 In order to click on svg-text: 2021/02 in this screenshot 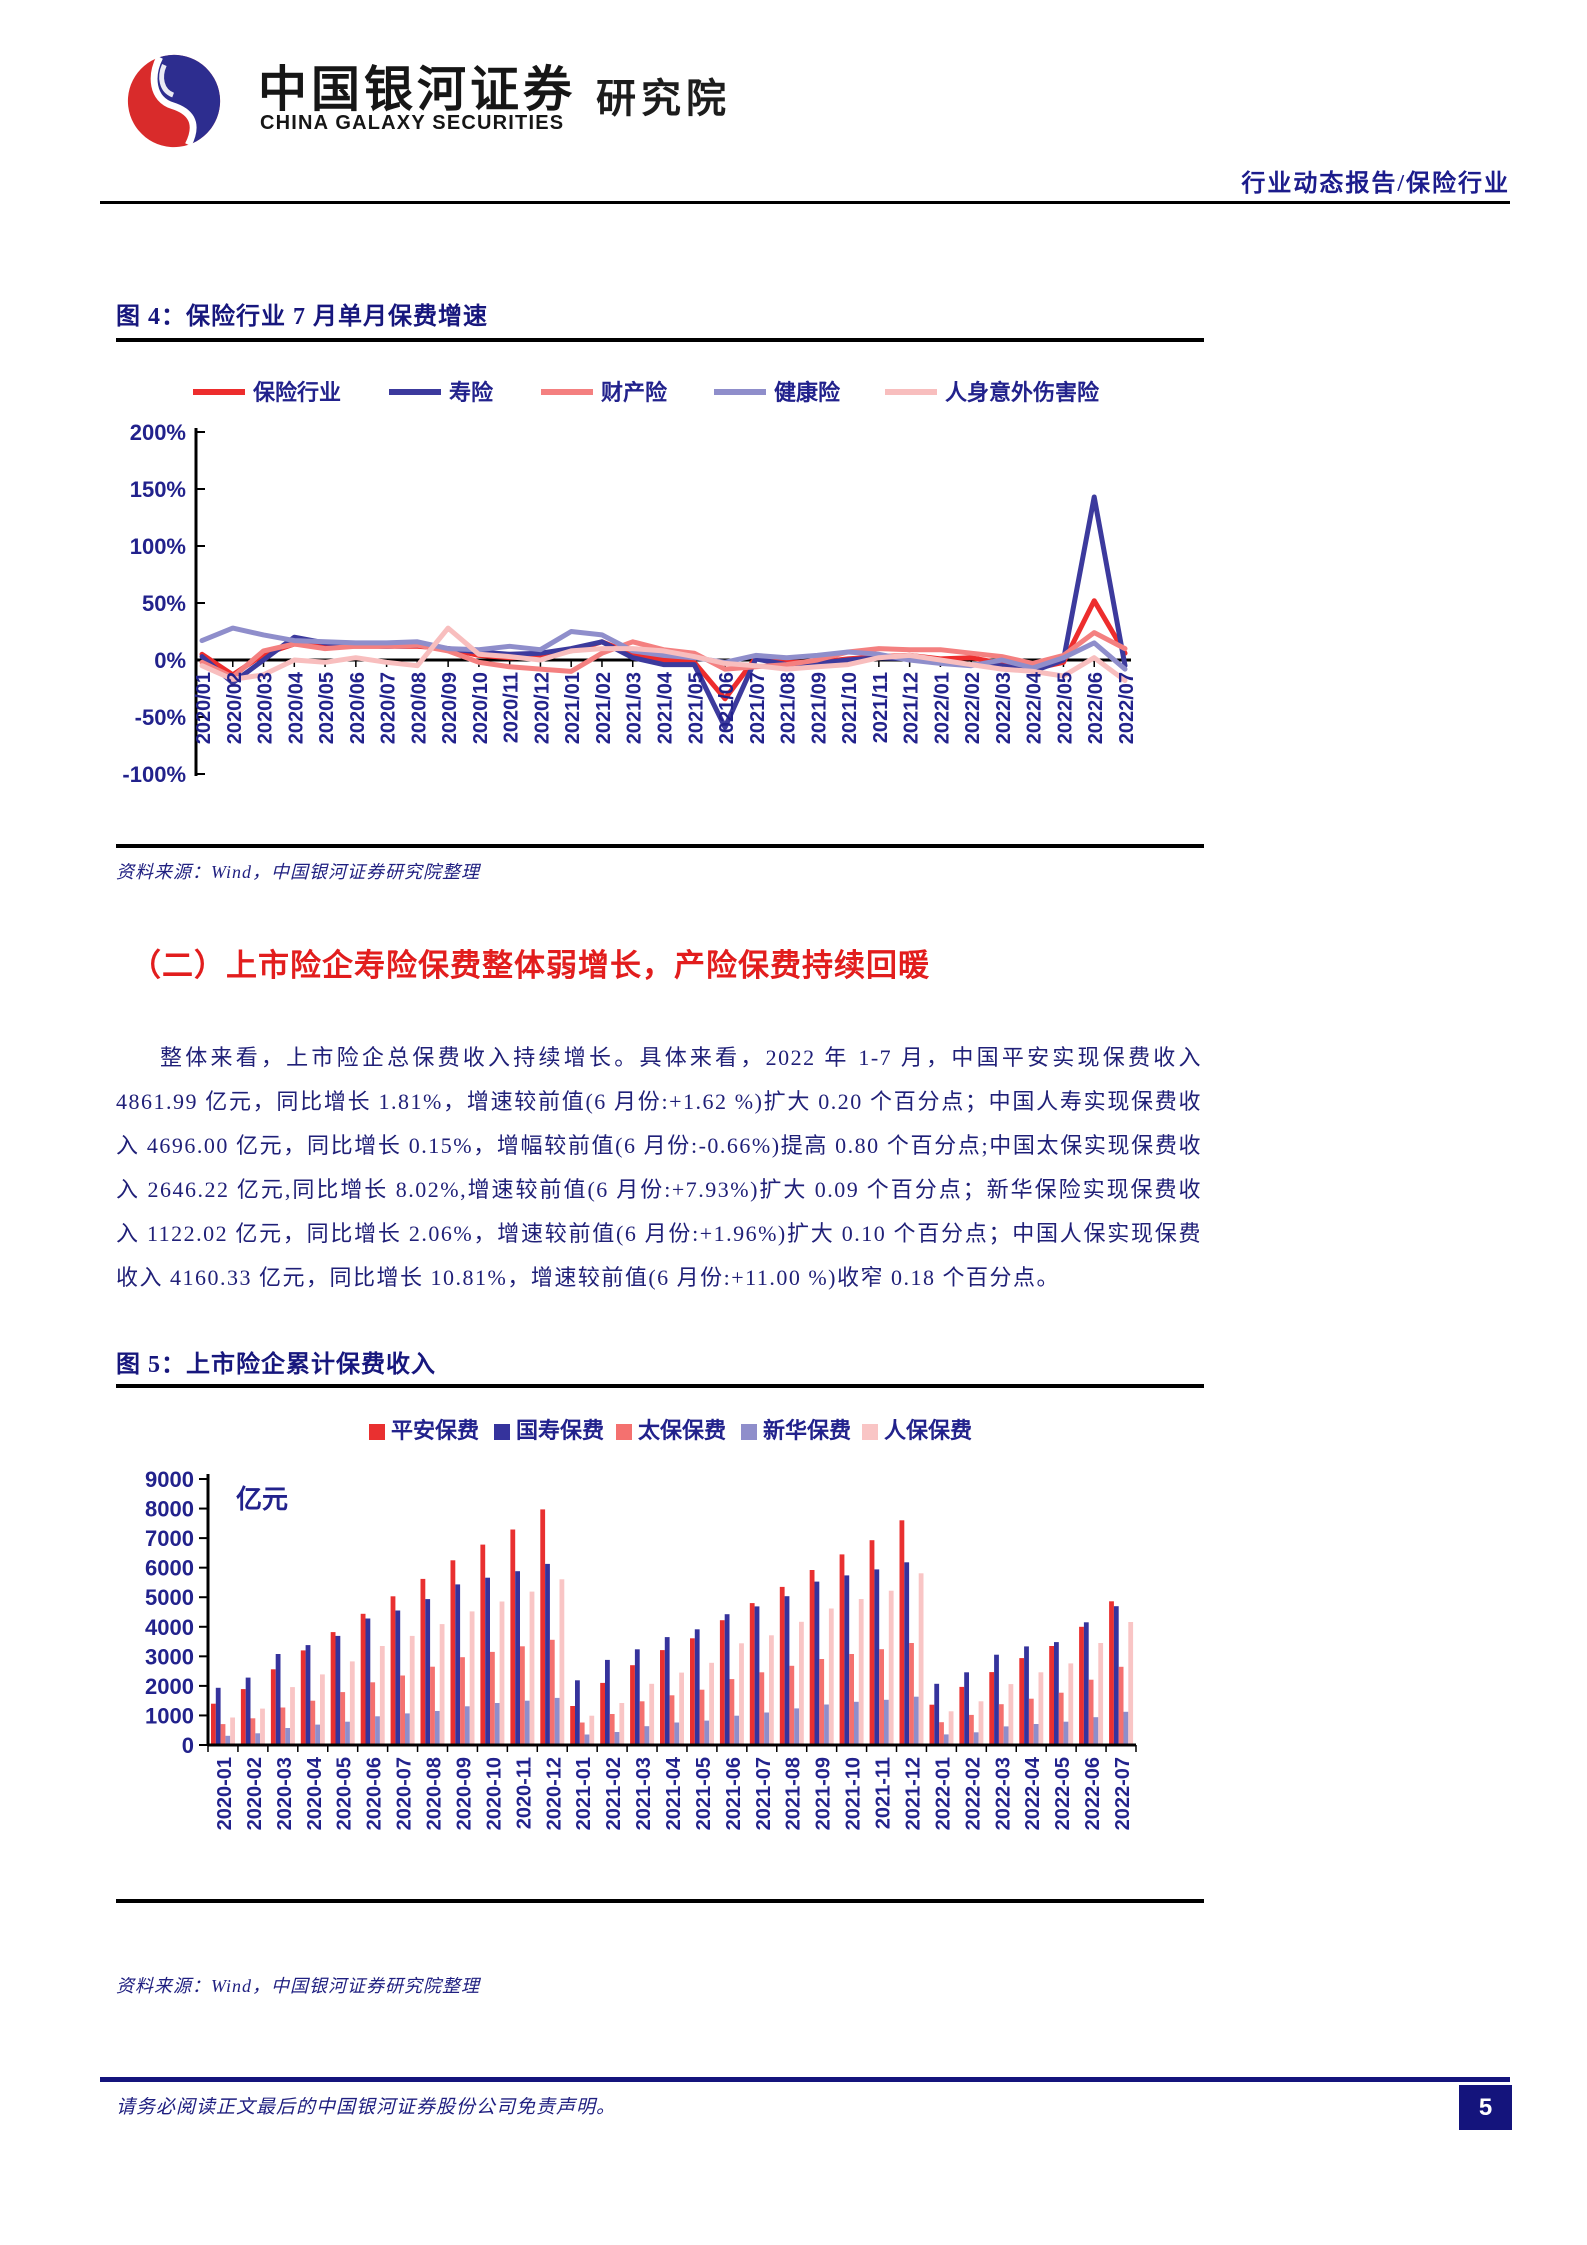, I will do `click(604, 708)`.